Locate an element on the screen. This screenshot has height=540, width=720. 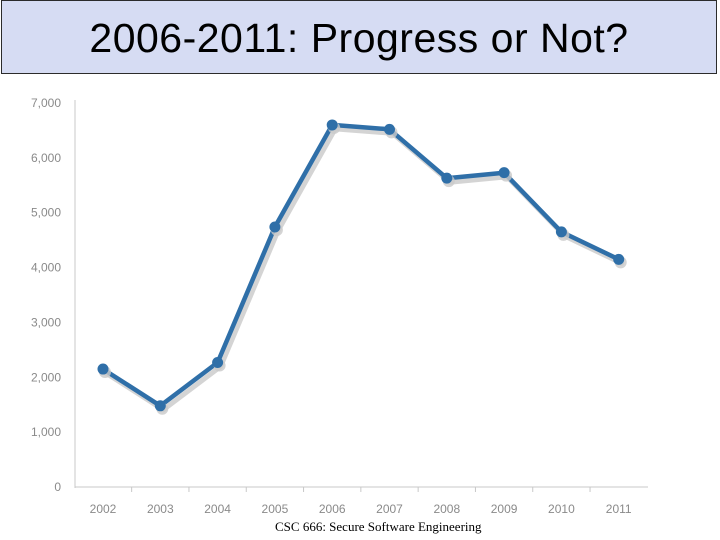
slide-title-bar: 2006-2011: Progress or Not? is located at coordinates (359, 37).